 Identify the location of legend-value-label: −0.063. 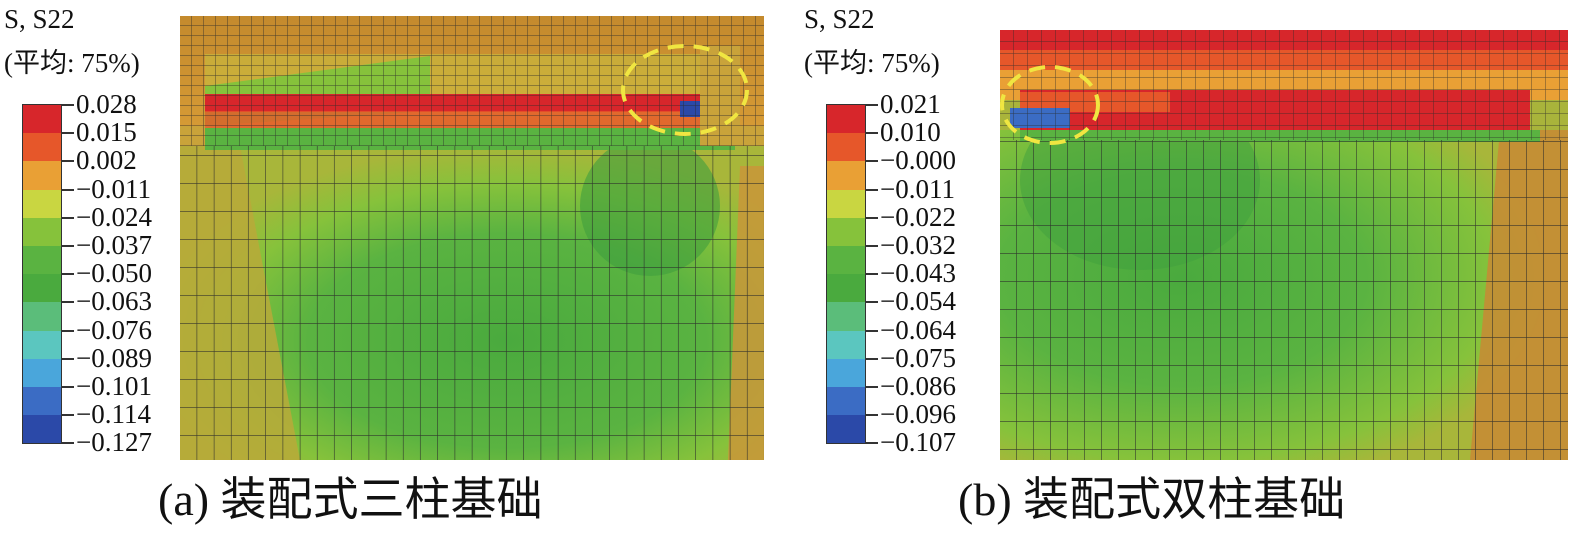
(114, 301).